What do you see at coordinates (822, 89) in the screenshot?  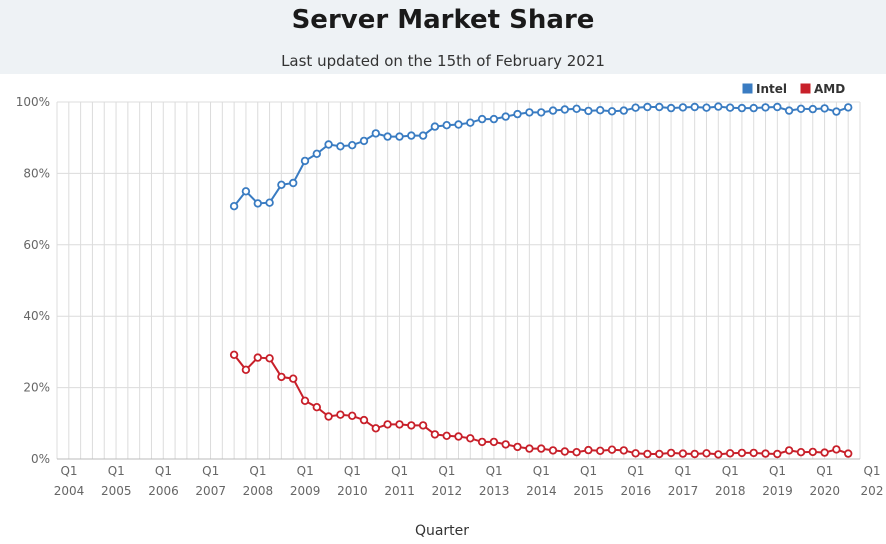 I see `legend-item-amd: AMD` at bounding box center [822, 89].